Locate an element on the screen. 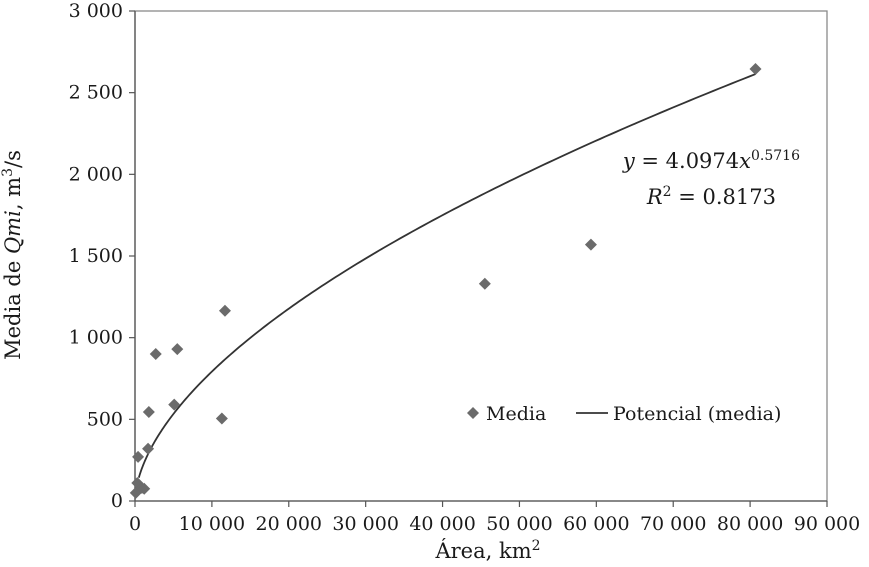 Image resolution: width=869 pixels, height=567 pixels. y-tick-label: 1 000 is located at coordinates (96, 338).